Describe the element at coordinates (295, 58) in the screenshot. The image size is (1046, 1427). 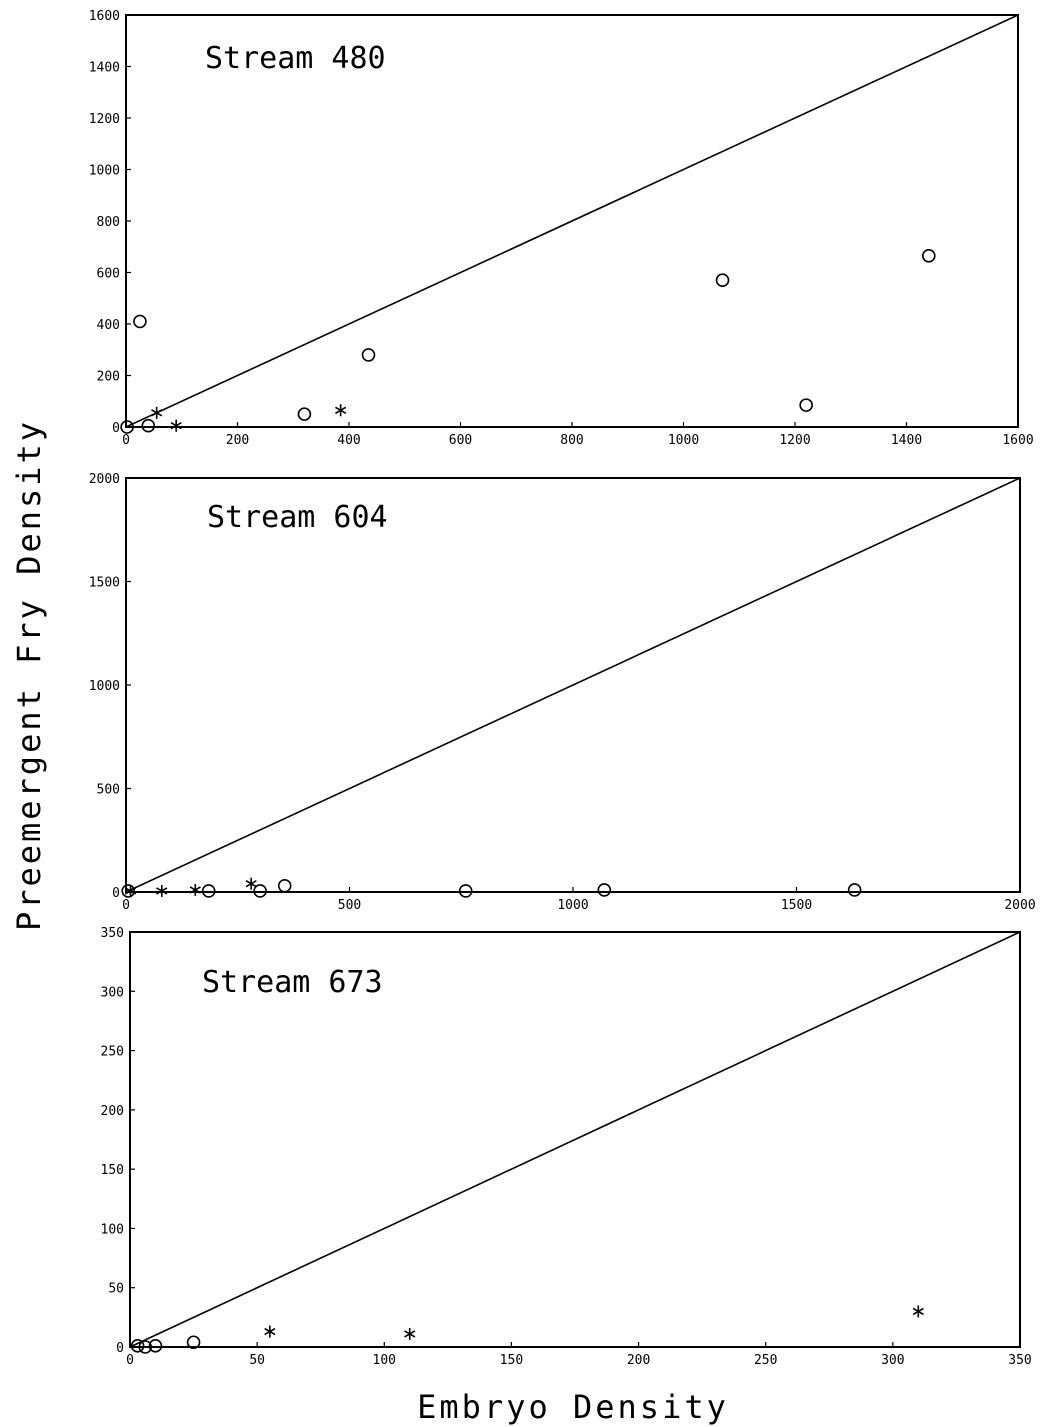
I see `panel-title: Stream 480` at that location.